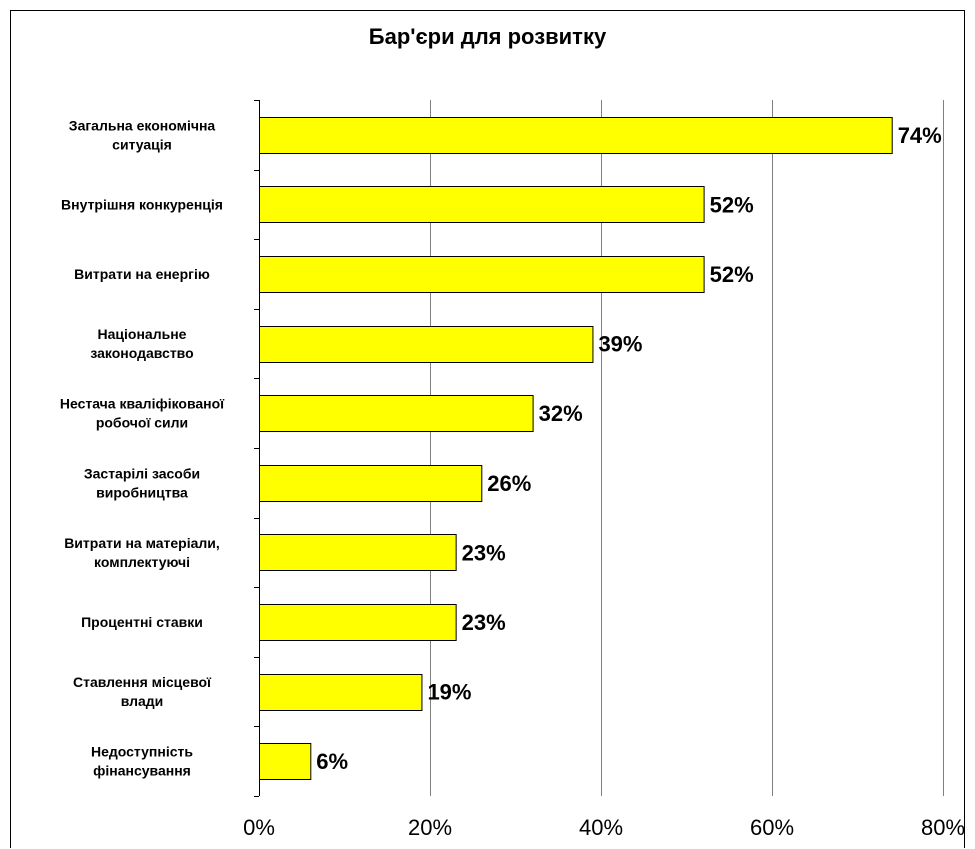  What do you see at coordinates (561, 413) in the screenshot?
I see `data-label: 32%` at bounding box center [561, 413].